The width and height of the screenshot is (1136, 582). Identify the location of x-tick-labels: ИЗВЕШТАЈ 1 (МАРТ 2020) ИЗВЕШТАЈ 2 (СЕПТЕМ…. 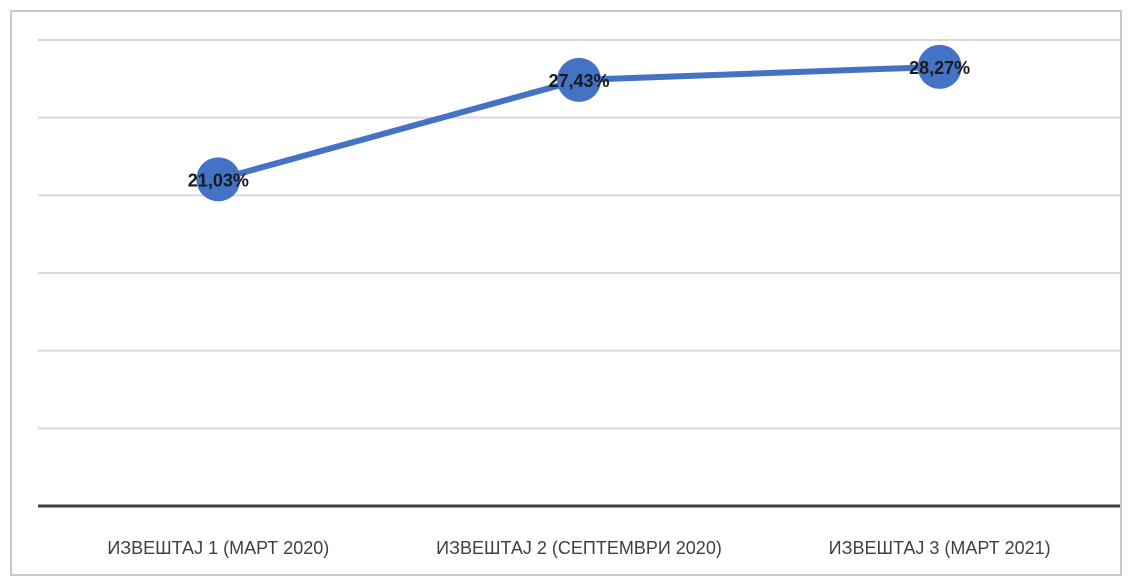
(578, 548).